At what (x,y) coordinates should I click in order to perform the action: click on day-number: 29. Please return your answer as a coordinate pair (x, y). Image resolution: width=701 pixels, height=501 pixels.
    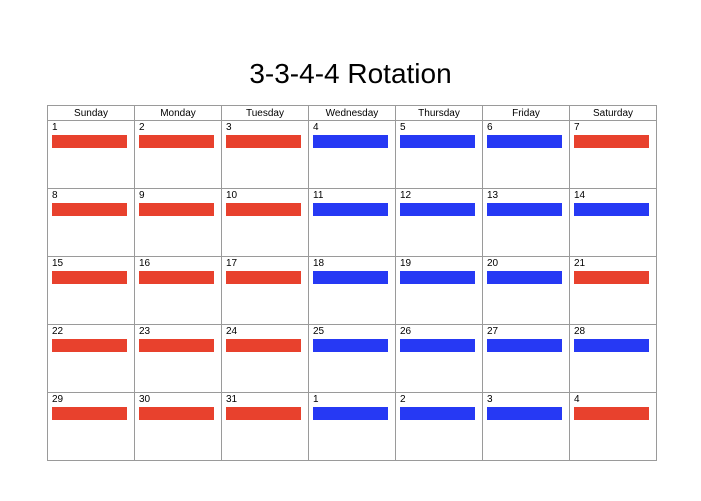
    Looking at the image, I should click on (58, 399).